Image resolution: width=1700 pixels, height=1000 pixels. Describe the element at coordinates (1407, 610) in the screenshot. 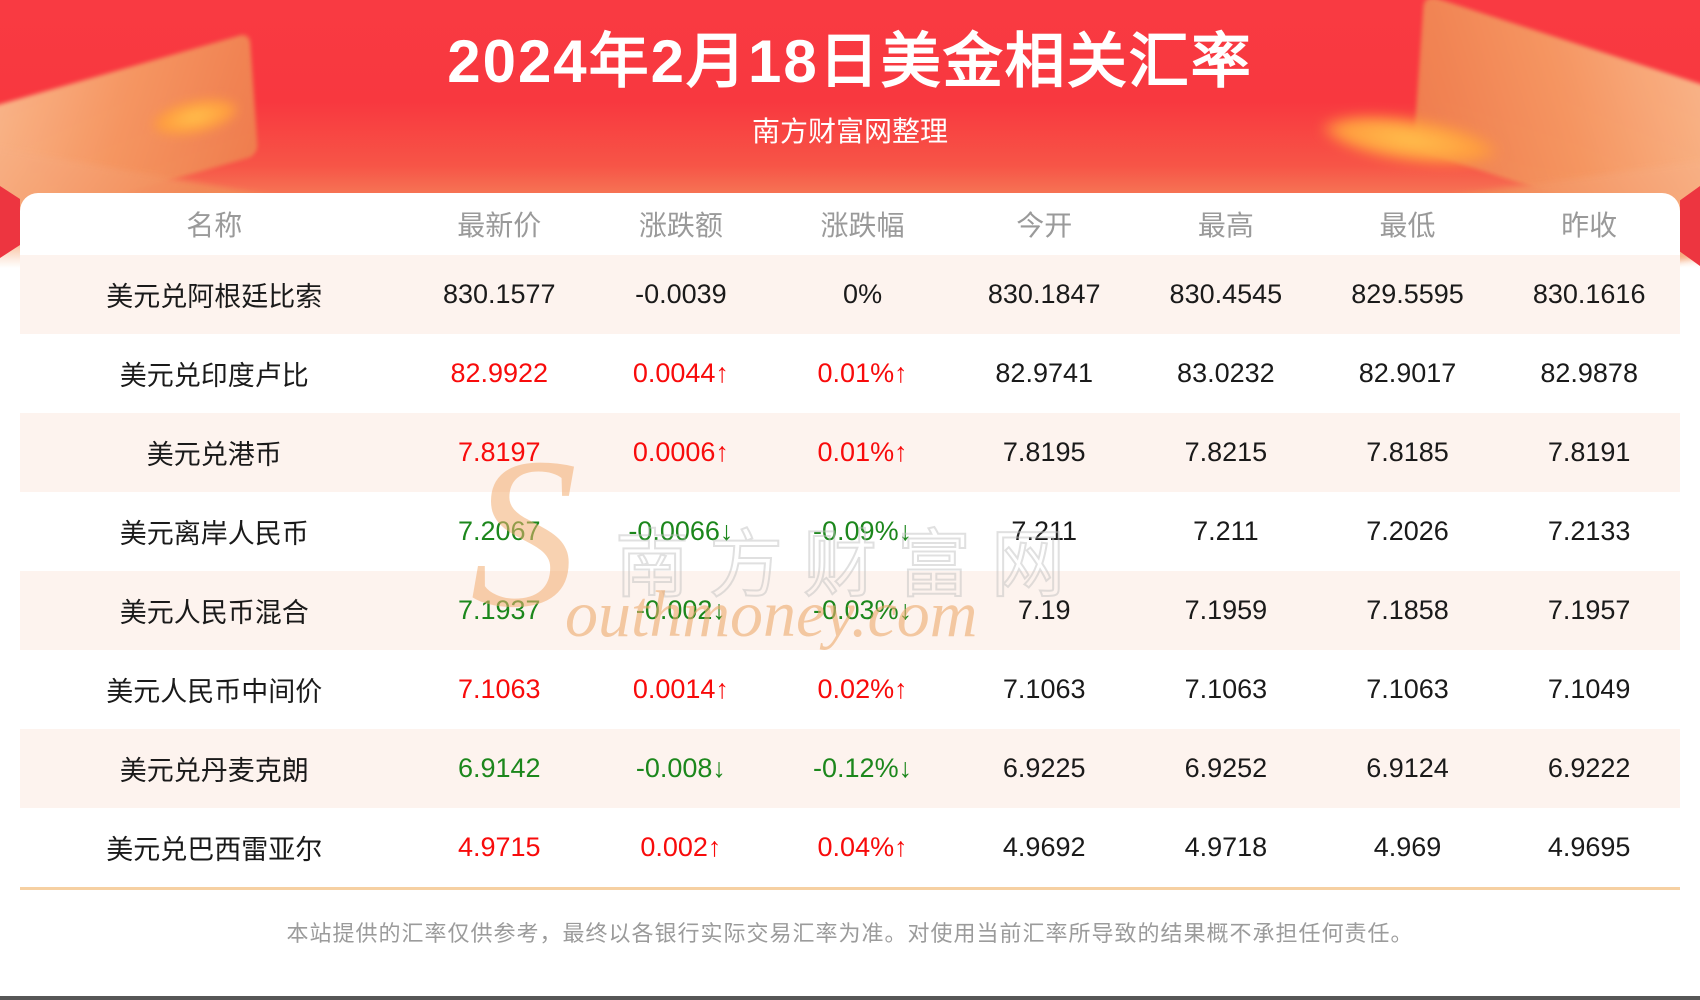

I see `low-cell: 7.1858` at that location.